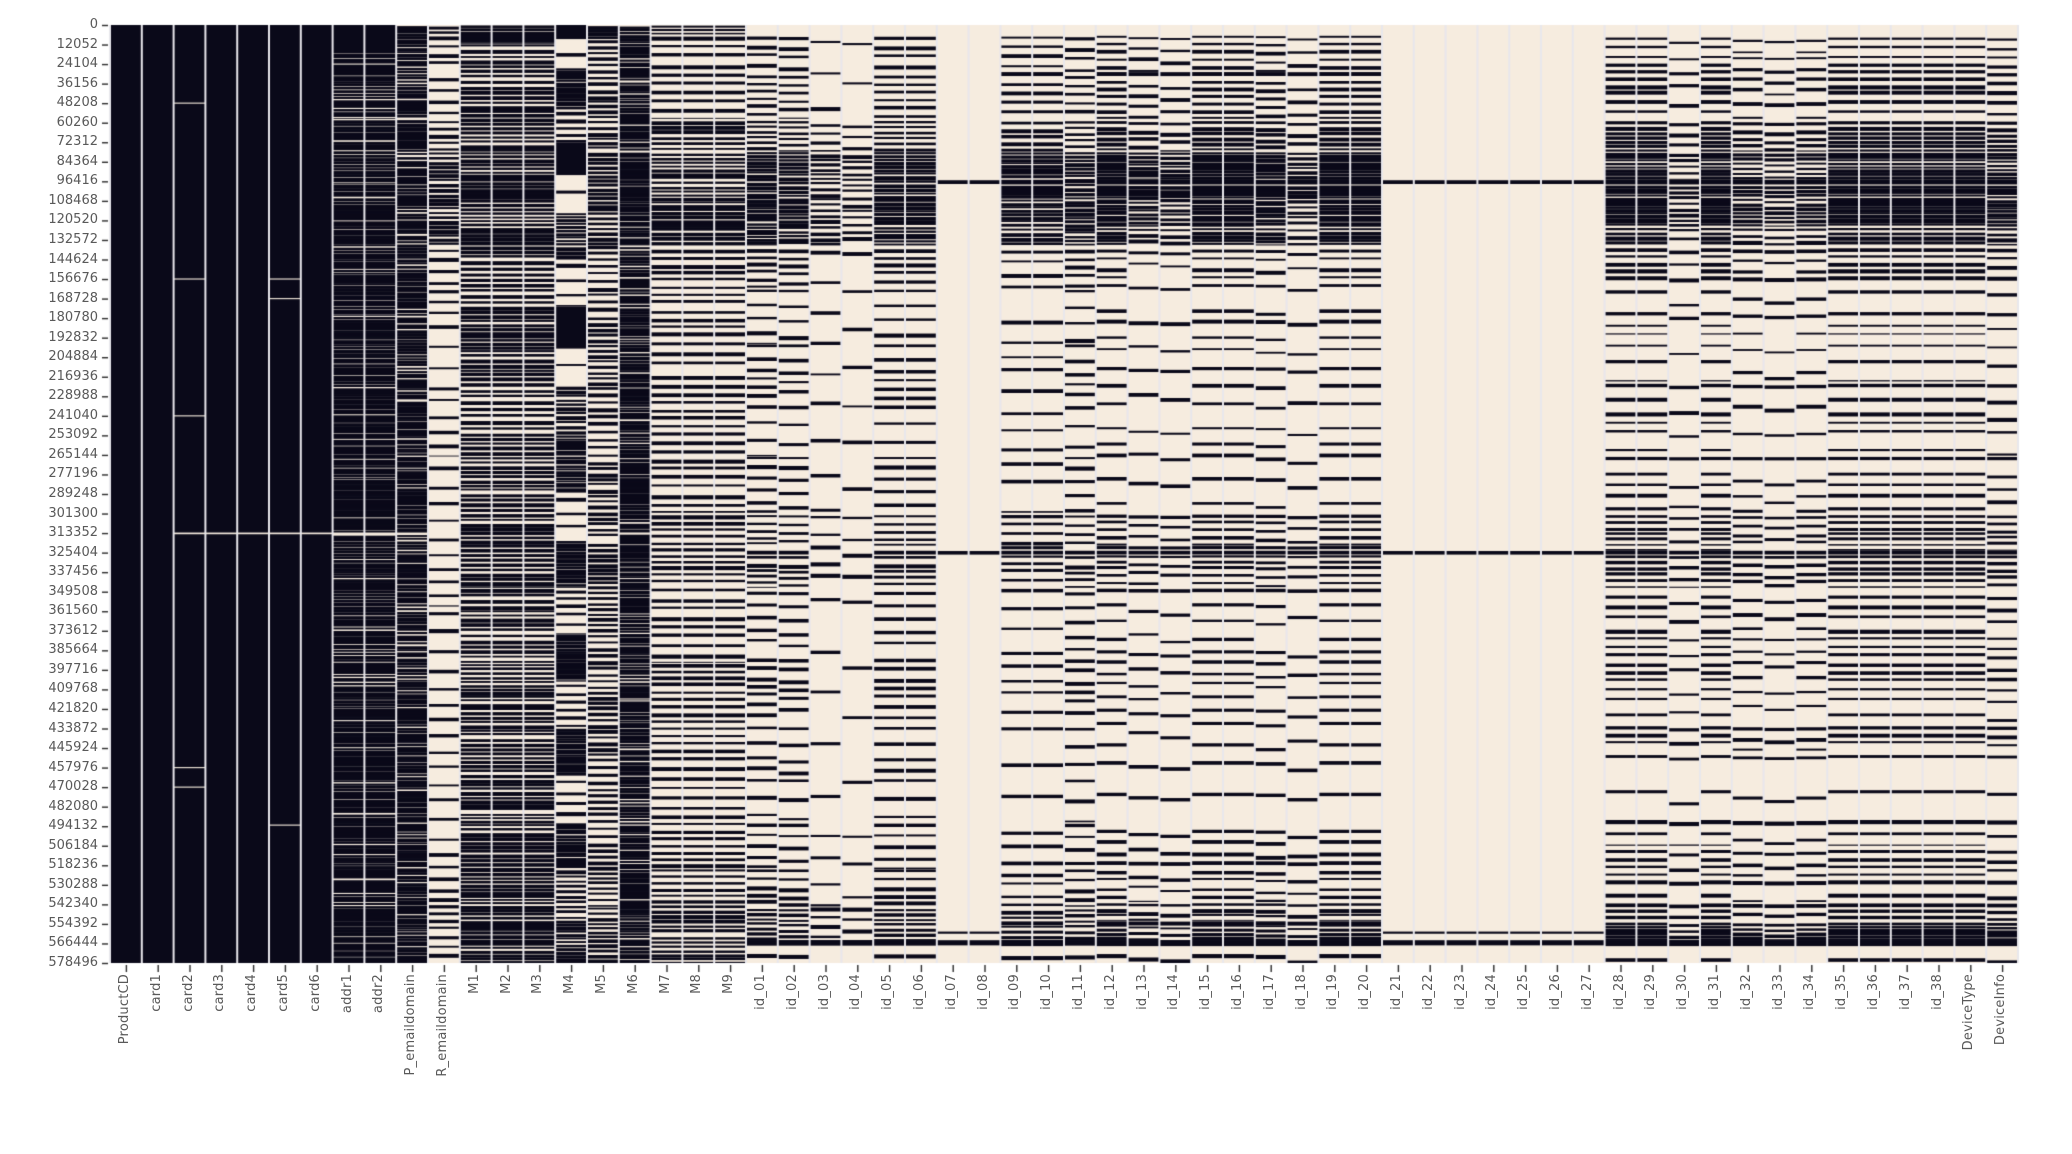 The width and height of the screenshot is (2072, 1154). I want to click on x-tick-label-addr1: addr1, so click(347, 994).